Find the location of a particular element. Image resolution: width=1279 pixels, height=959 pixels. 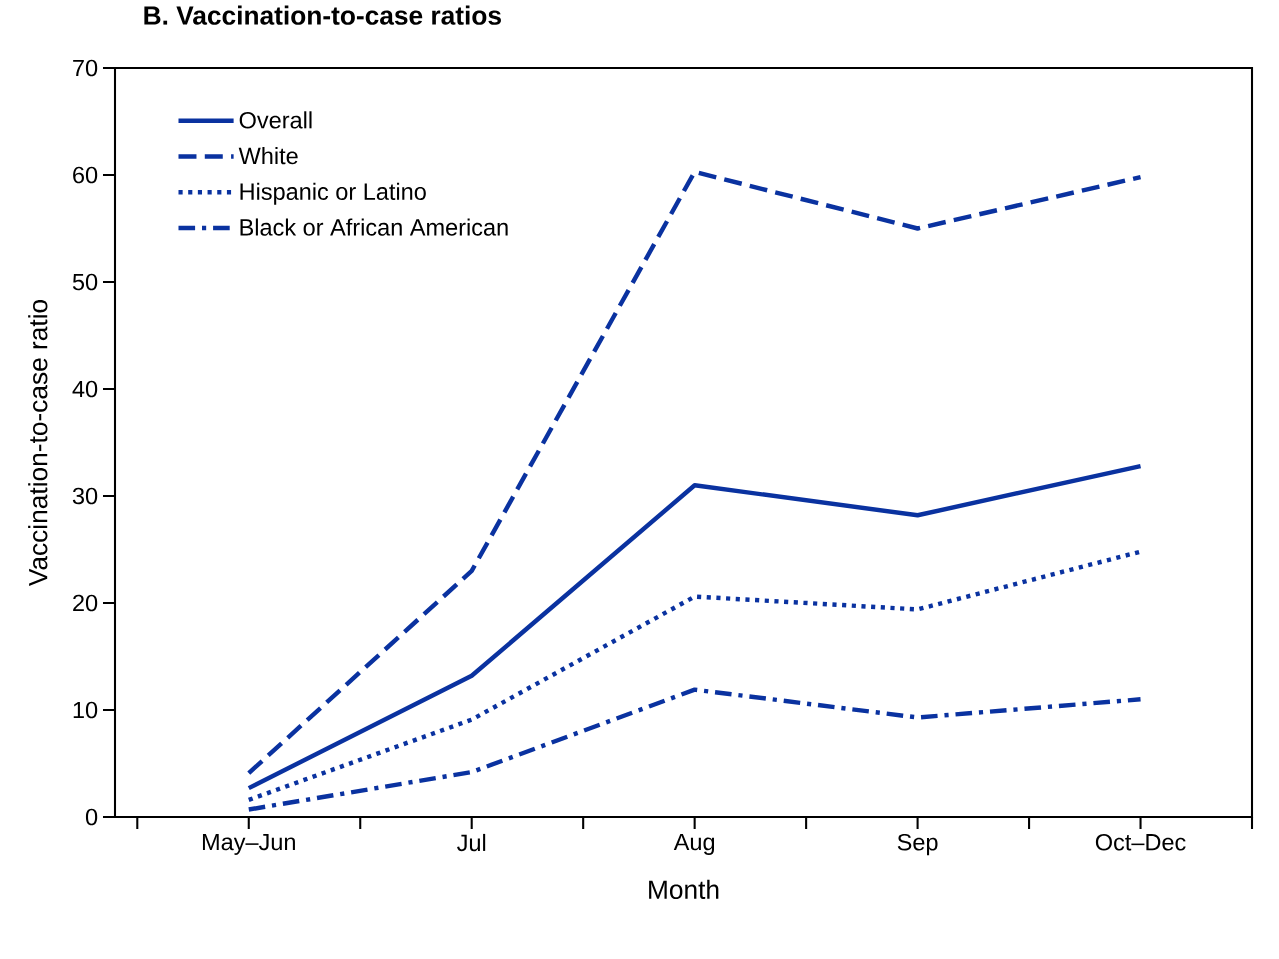

x-axis-title: Month is located at coordinates (684, 889).